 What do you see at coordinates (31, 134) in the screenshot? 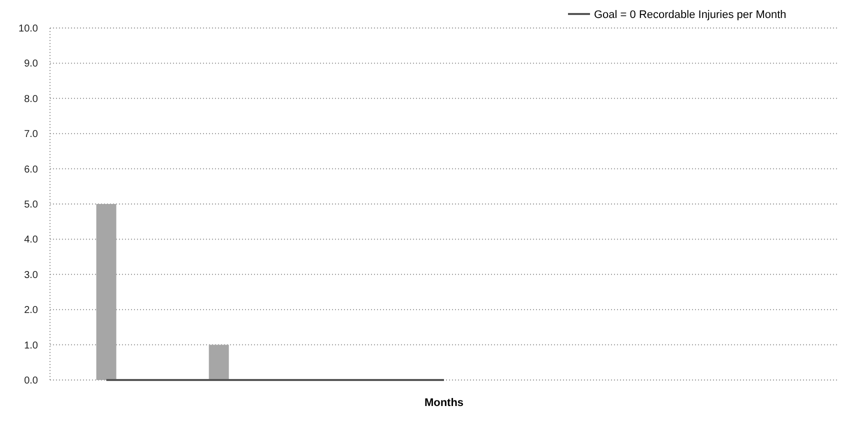
I see `y-tick-label: 7.0` at bounding box center [31, 134].